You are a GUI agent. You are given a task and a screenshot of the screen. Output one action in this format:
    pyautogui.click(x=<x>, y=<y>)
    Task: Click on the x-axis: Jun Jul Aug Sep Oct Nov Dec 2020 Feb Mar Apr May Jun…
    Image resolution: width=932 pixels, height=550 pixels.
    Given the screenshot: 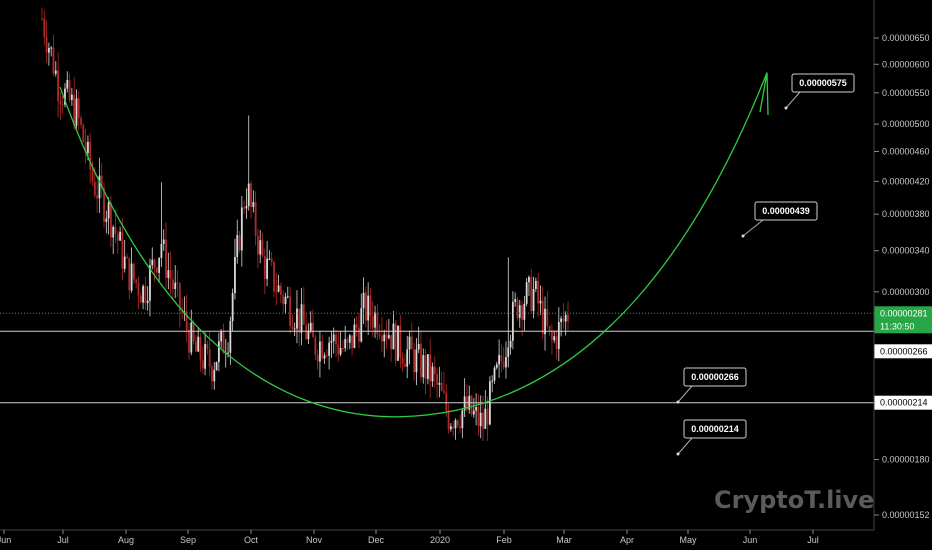 What is the action you would take?
    pyautogui.click(x=409, y=537)
    